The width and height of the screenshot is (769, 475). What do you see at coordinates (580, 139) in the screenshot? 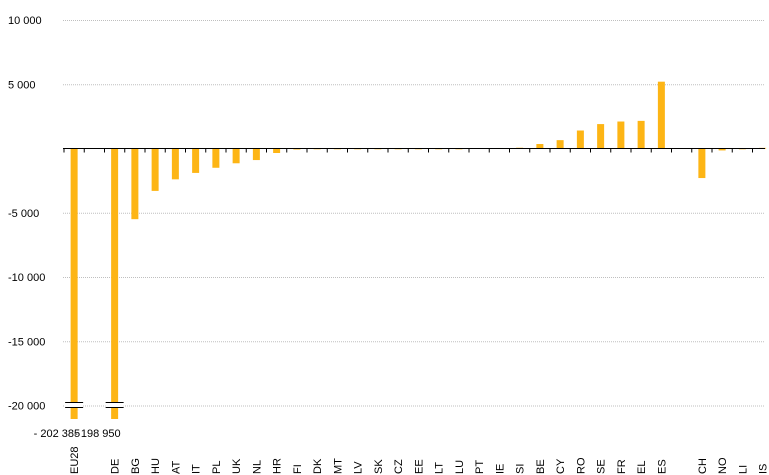
I see `bar-ro` at bounding box center [580, 139].